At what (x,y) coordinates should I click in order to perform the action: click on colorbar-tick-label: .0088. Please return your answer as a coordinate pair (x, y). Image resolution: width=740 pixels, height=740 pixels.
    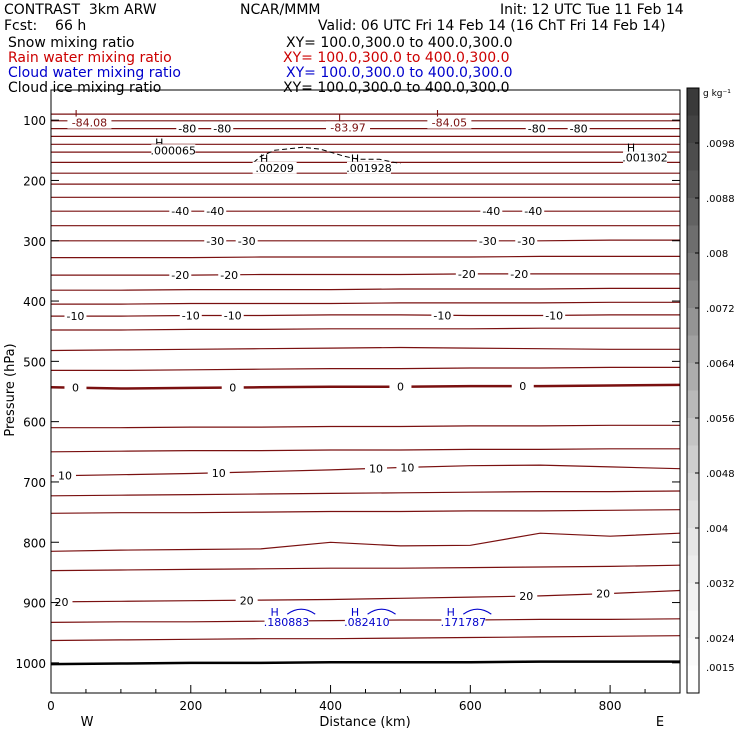
    Looking at the image, I should click on (720, 199).